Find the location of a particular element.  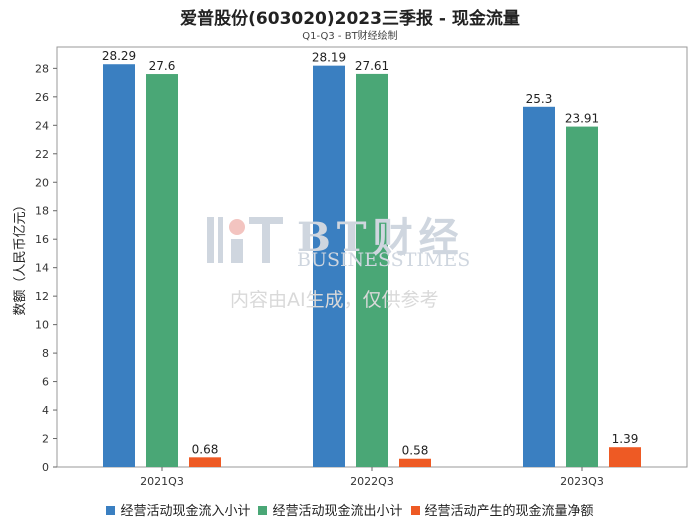

data-label: 0.68 is located at coordinates (205, 449).